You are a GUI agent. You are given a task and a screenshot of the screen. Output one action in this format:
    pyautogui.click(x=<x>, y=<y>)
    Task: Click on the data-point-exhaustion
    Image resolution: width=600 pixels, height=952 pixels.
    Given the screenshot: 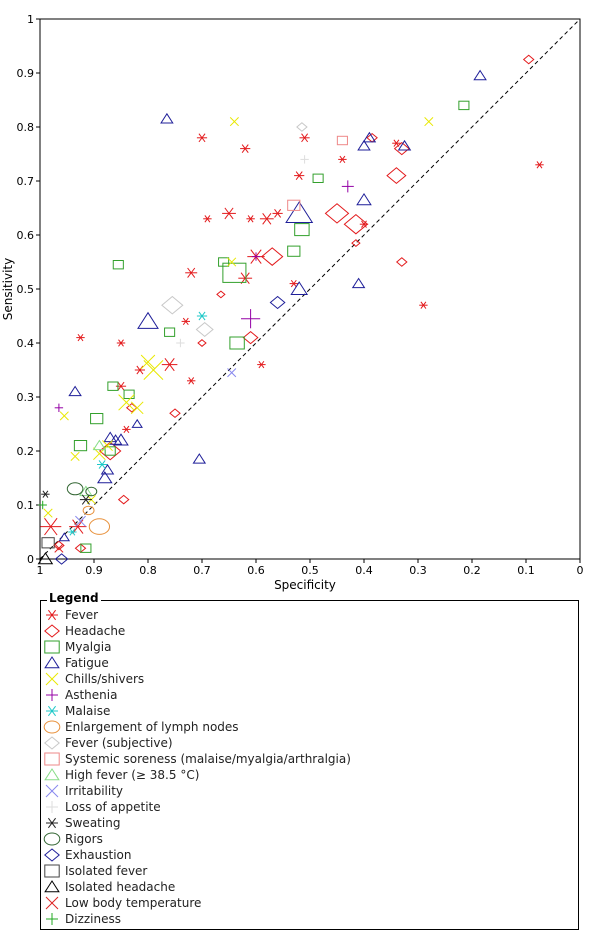 What is the action you would take?
    pyautogui.click(x=61, y=559)
    